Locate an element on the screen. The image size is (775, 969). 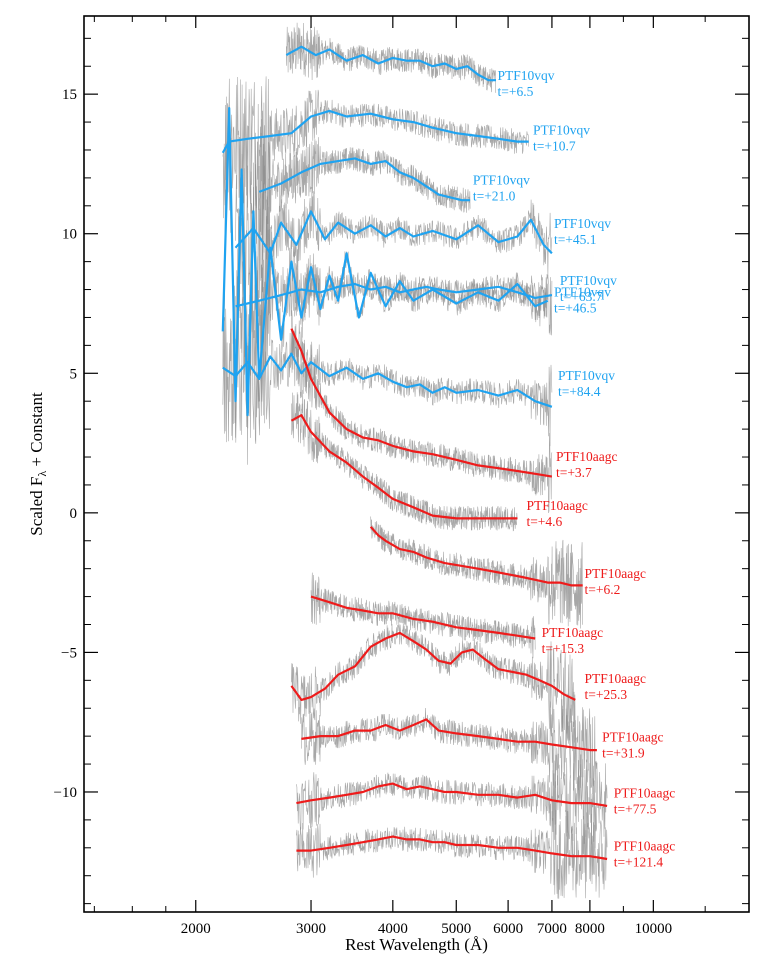
series-label-name-3: PTF10vqv is located at coordinates (501, 180).